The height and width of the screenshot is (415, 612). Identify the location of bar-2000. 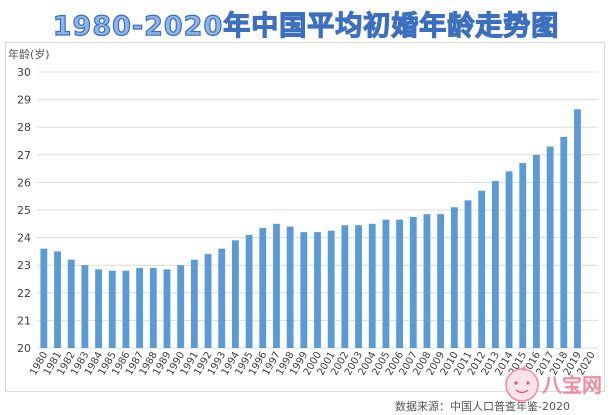
(317, 290).